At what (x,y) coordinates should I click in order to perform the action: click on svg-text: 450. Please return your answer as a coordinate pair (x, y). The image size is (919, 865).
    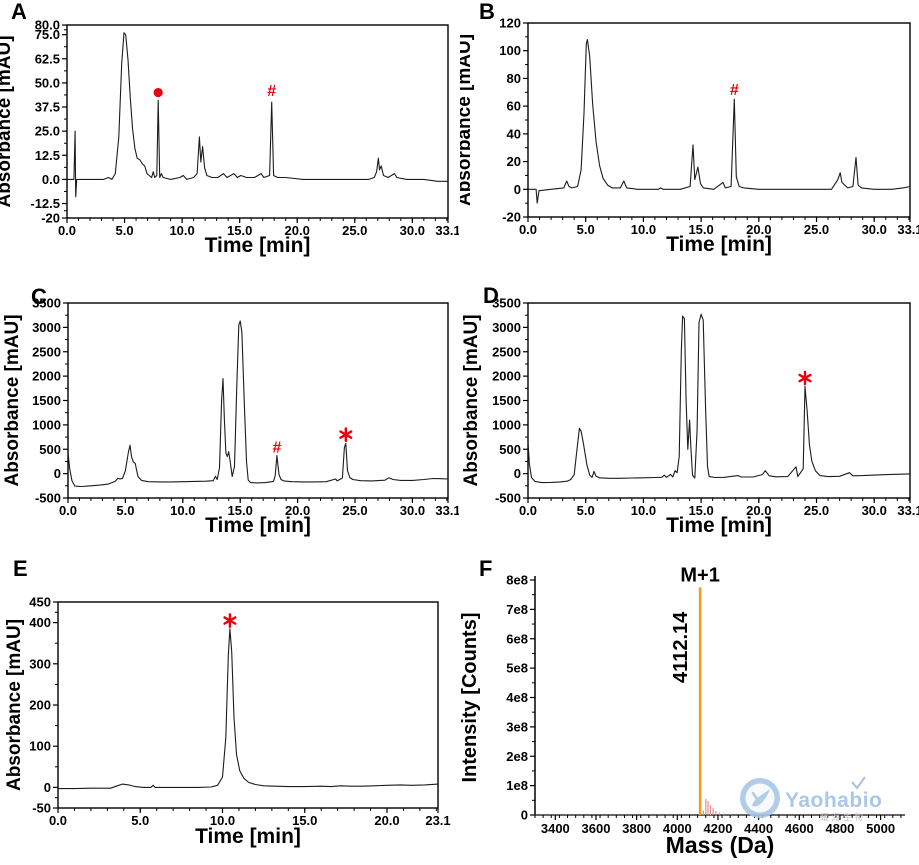
    Looking at the image, I should click on (40, 602).